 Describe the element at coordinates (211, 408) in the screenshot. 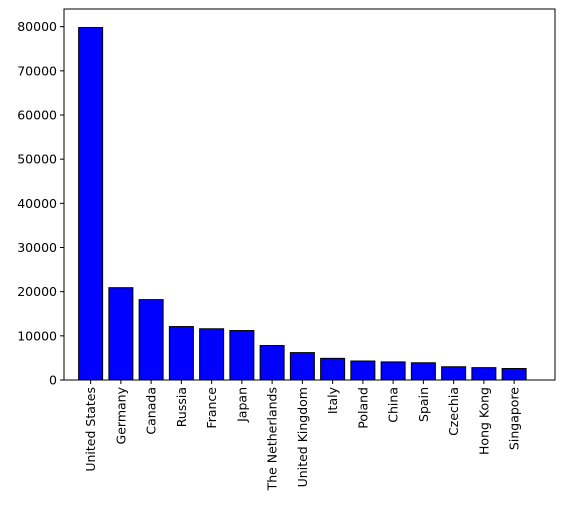

I see `x-tick-label: France` at that location.